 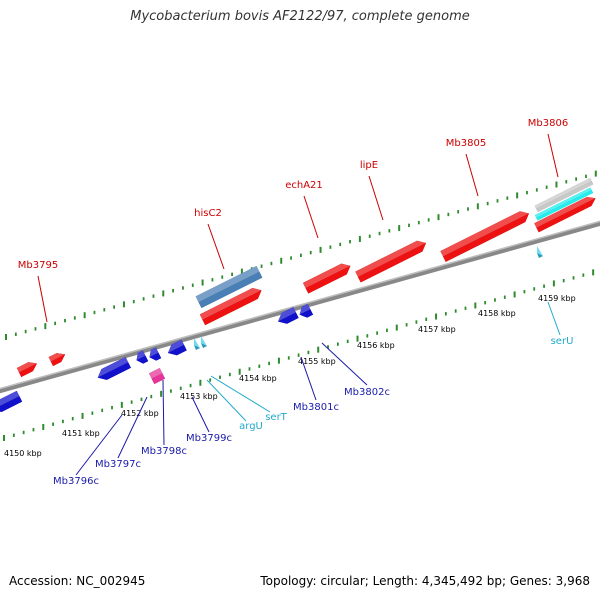 What do you see at coordinates (38, 265) in the screenshot?
I see `gene-label-forward: Mb3795` at bounding box center [38, 265].